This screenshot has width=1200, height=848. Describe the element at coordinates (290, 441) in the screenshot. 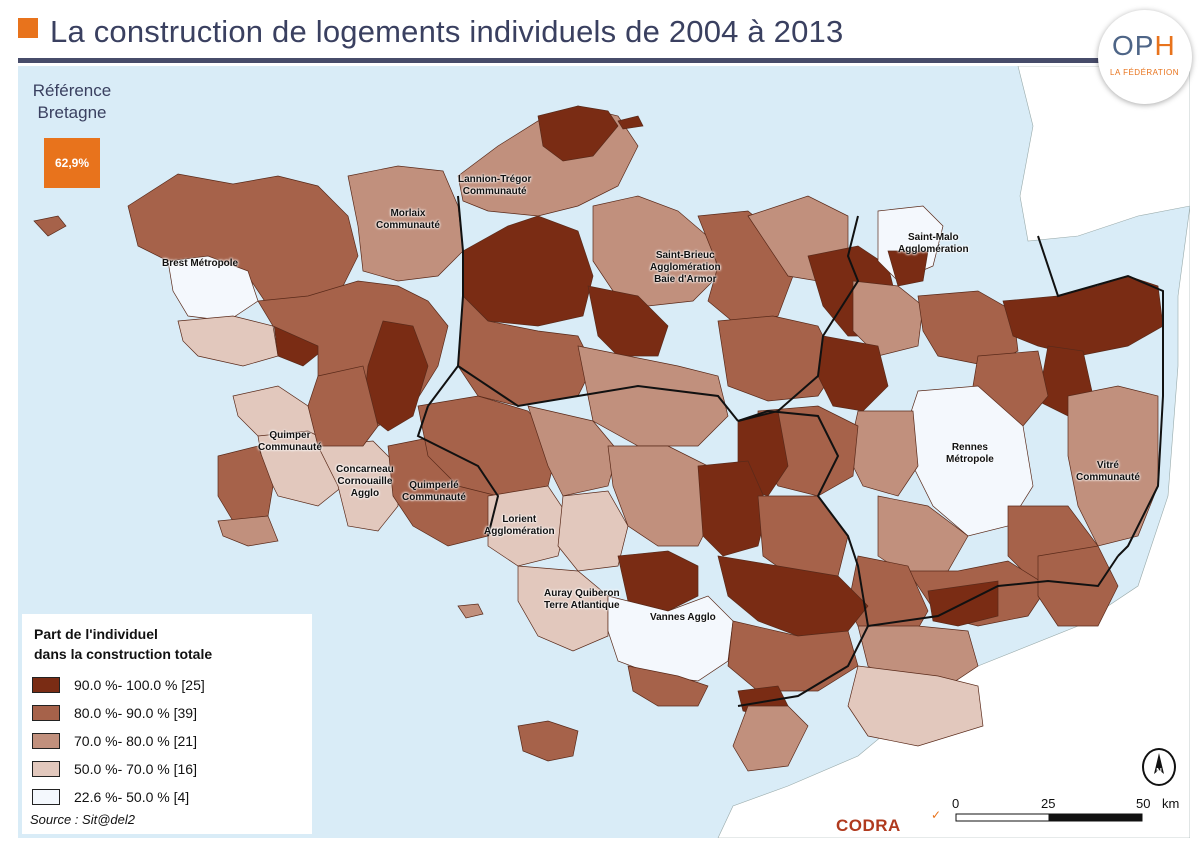

I see `label-quimper: Quimper Communauté` at that location.